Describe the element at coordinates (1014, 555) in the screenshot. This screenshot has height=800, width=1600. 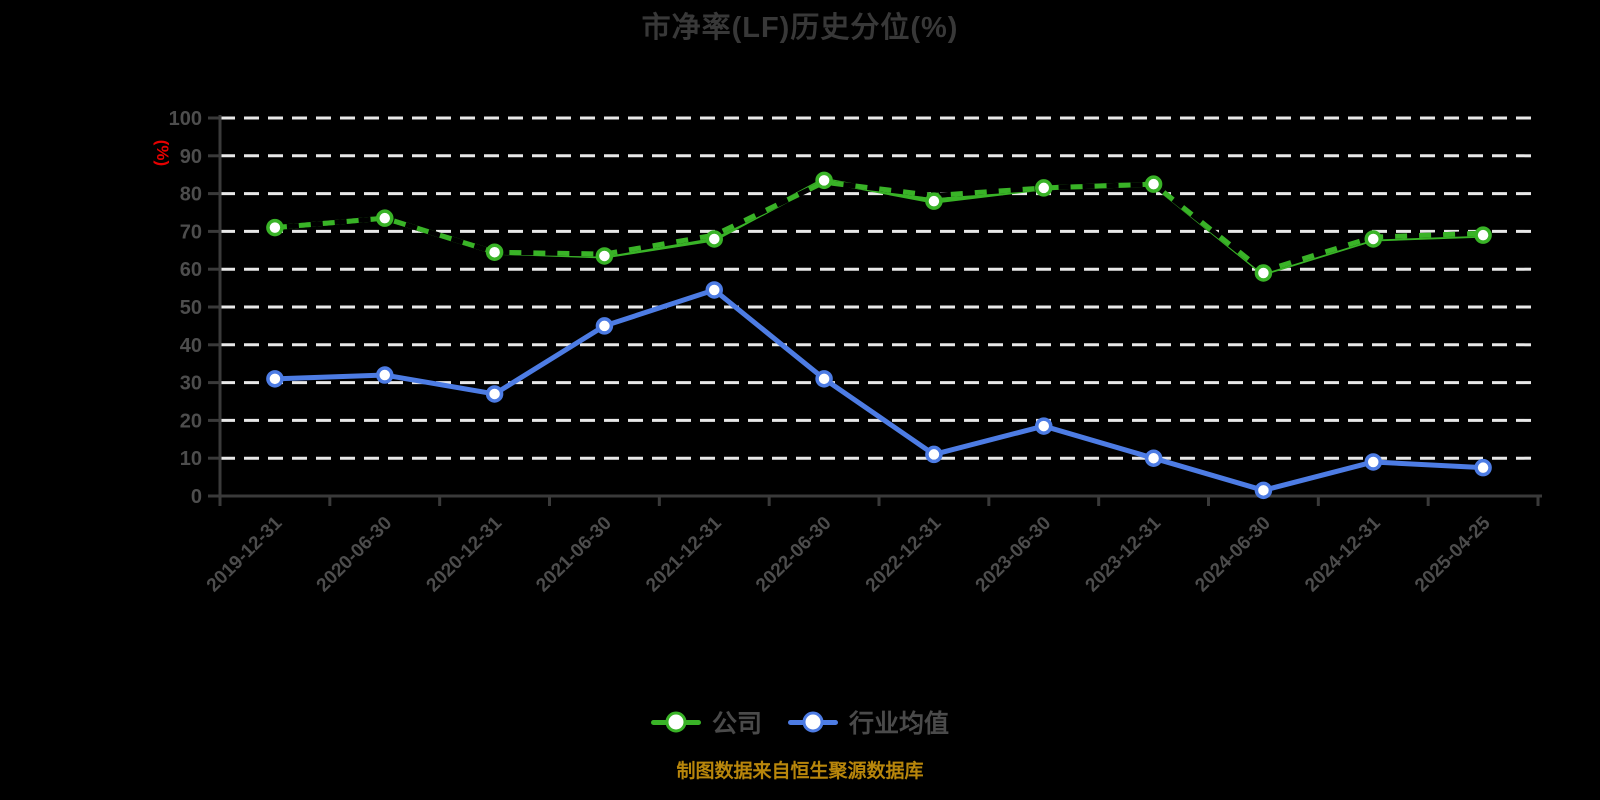
I see `x-axis-tick-label: 2023-06-30` at that location.